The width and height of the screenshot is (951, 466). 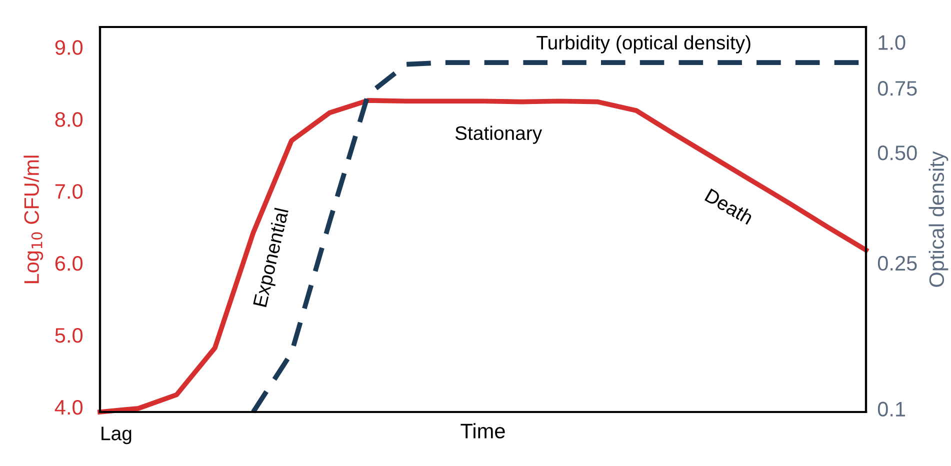 I want to click on y-tick-label: 8.0, so click(x=69, y=119).